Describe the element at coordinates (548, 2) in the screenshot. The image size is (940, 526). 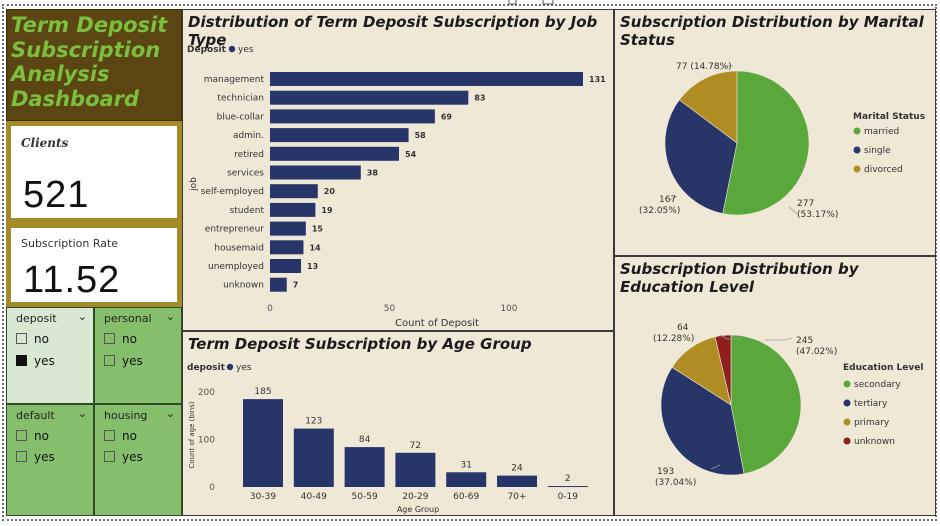
I see `more-options-icon` at that location.